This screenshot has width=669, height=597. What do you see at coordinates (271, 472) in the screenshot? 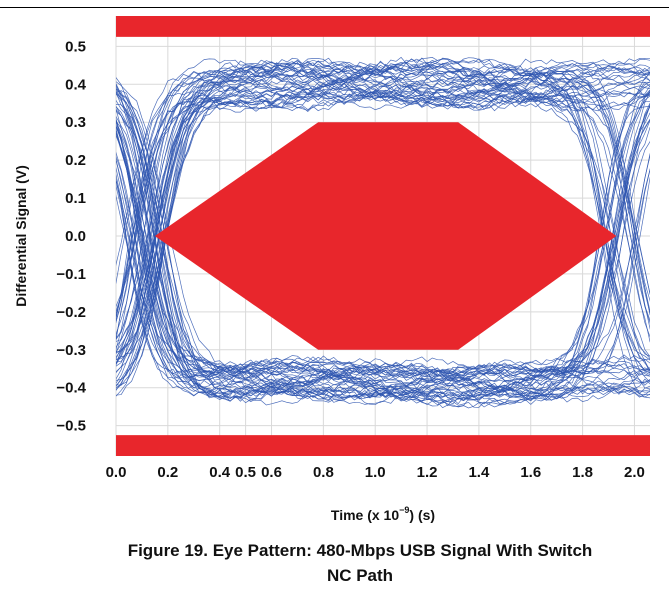
I see `x-tick-label: 0.6` at bounding box center [271, 472].